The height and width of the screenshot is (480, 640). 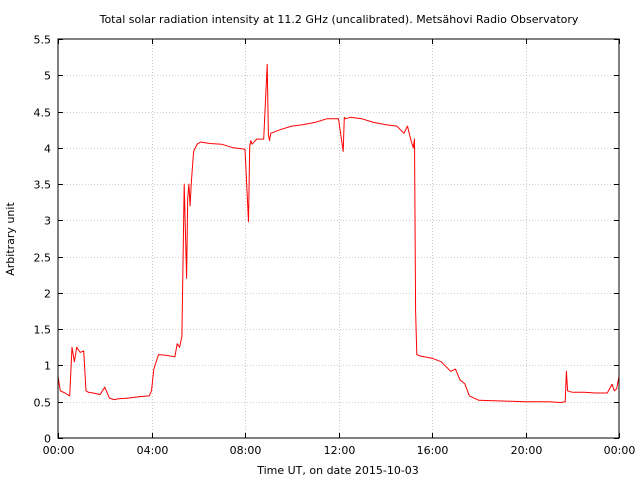 What do you see at coordinates (47, 149) in the screenshot?
I see `y-tick-label: 4` at bounding box center [47, 149].